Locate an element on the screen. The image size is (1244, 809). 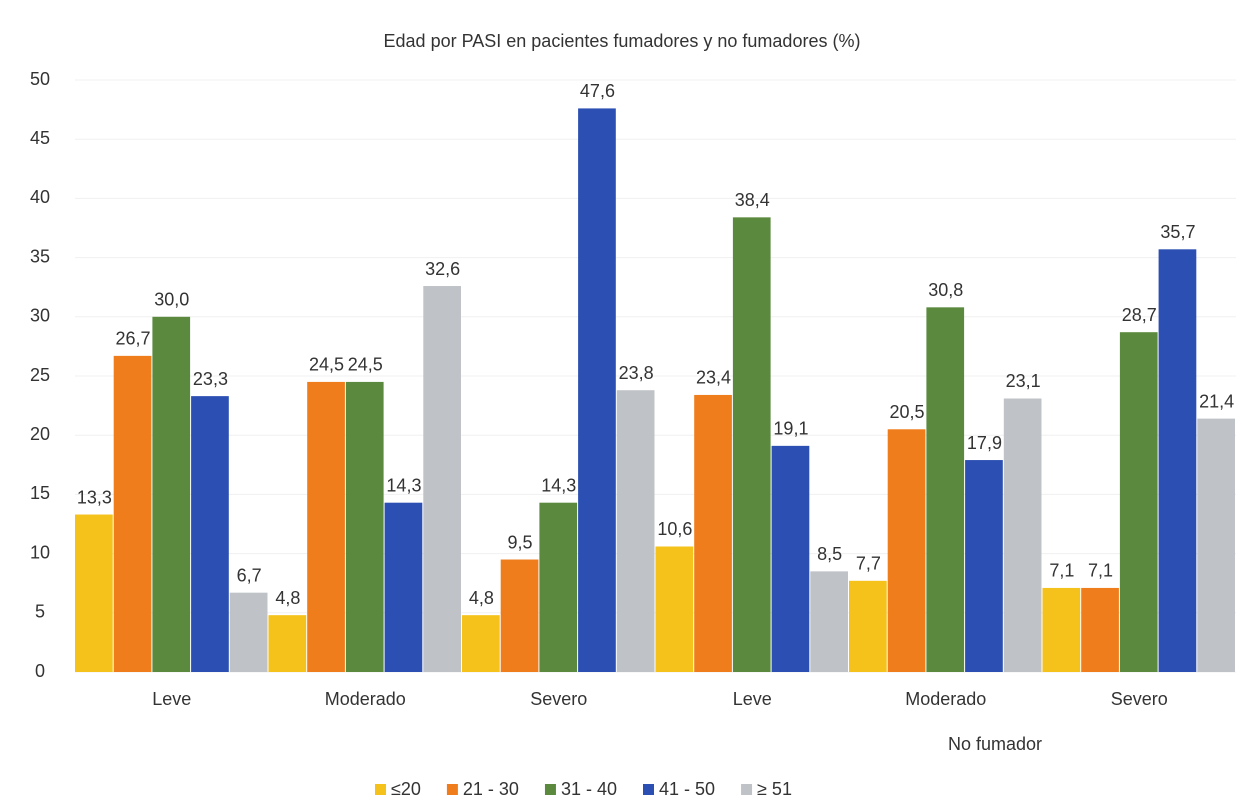
legend-label: ≥ 51 is located at coordinates (774, 789).